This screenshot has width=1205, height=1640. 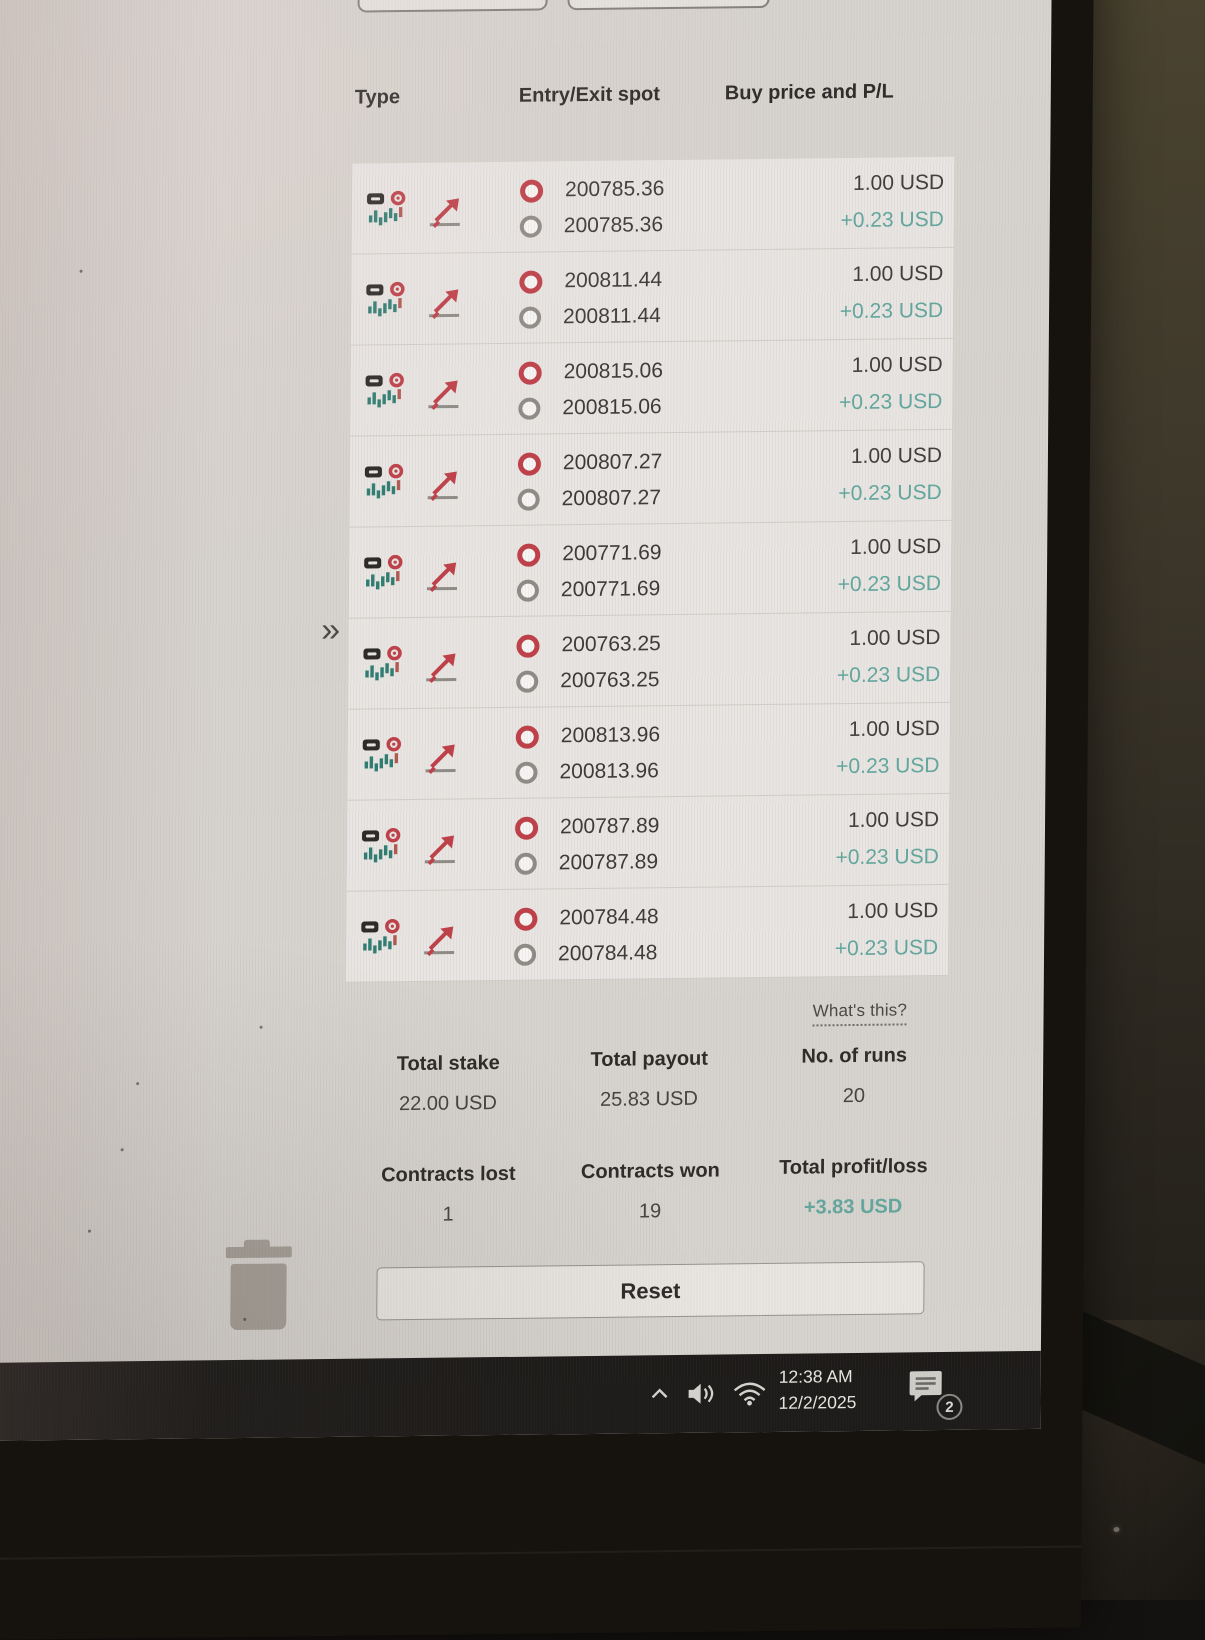 What do you see at coordinates (669, 5) in the screenshot?
I see `view-detail-button: View Detail` at bounding box center [669, 5].